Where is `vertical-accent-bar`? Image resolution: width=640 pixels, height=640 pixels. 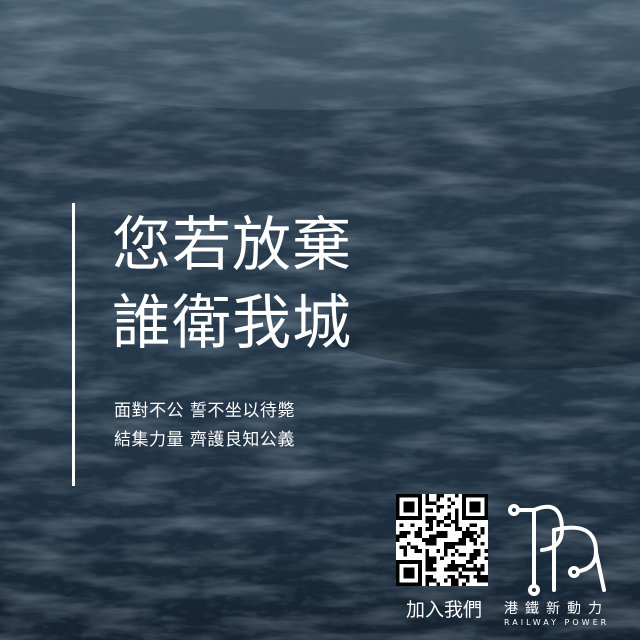
vertical-accent-bar is located at coordinates (73, 344).